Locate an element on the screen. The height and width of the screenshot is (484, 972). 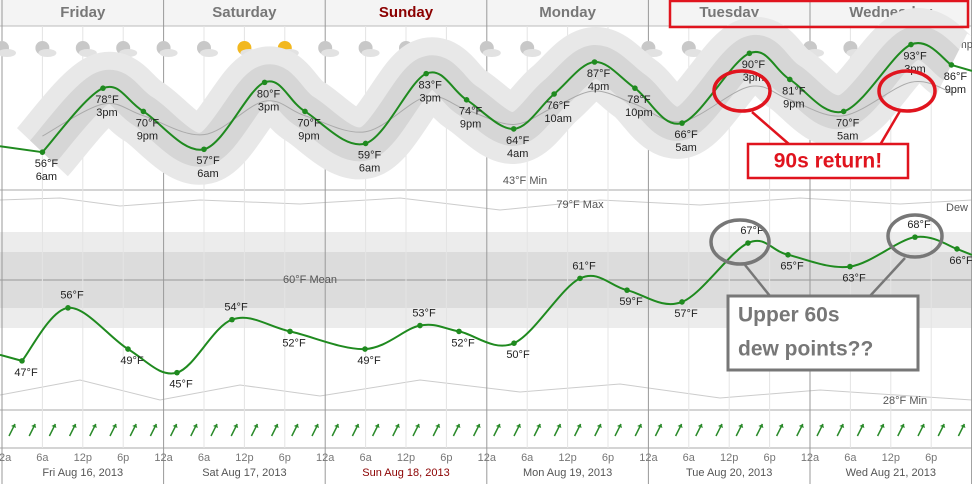
reference-label: 79°F Max is located at coordinates (580, 205).